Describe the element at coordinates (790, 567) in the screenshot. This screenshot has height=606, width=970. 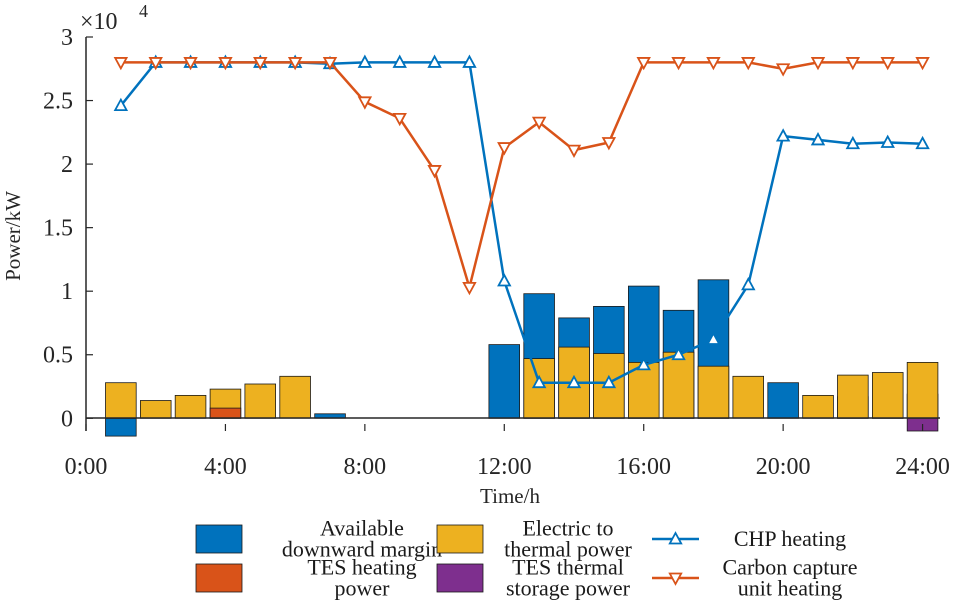
I see `legend-carbon-capture-unit-heating-label-1: Carbon capture` at that location.